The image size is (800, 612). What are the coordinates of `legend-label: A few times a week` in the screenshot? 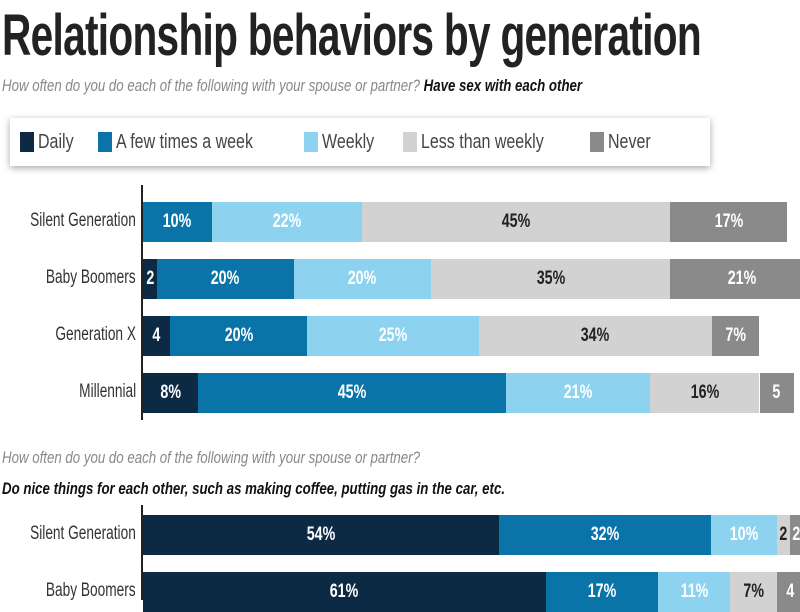 It's located at (185, 141).